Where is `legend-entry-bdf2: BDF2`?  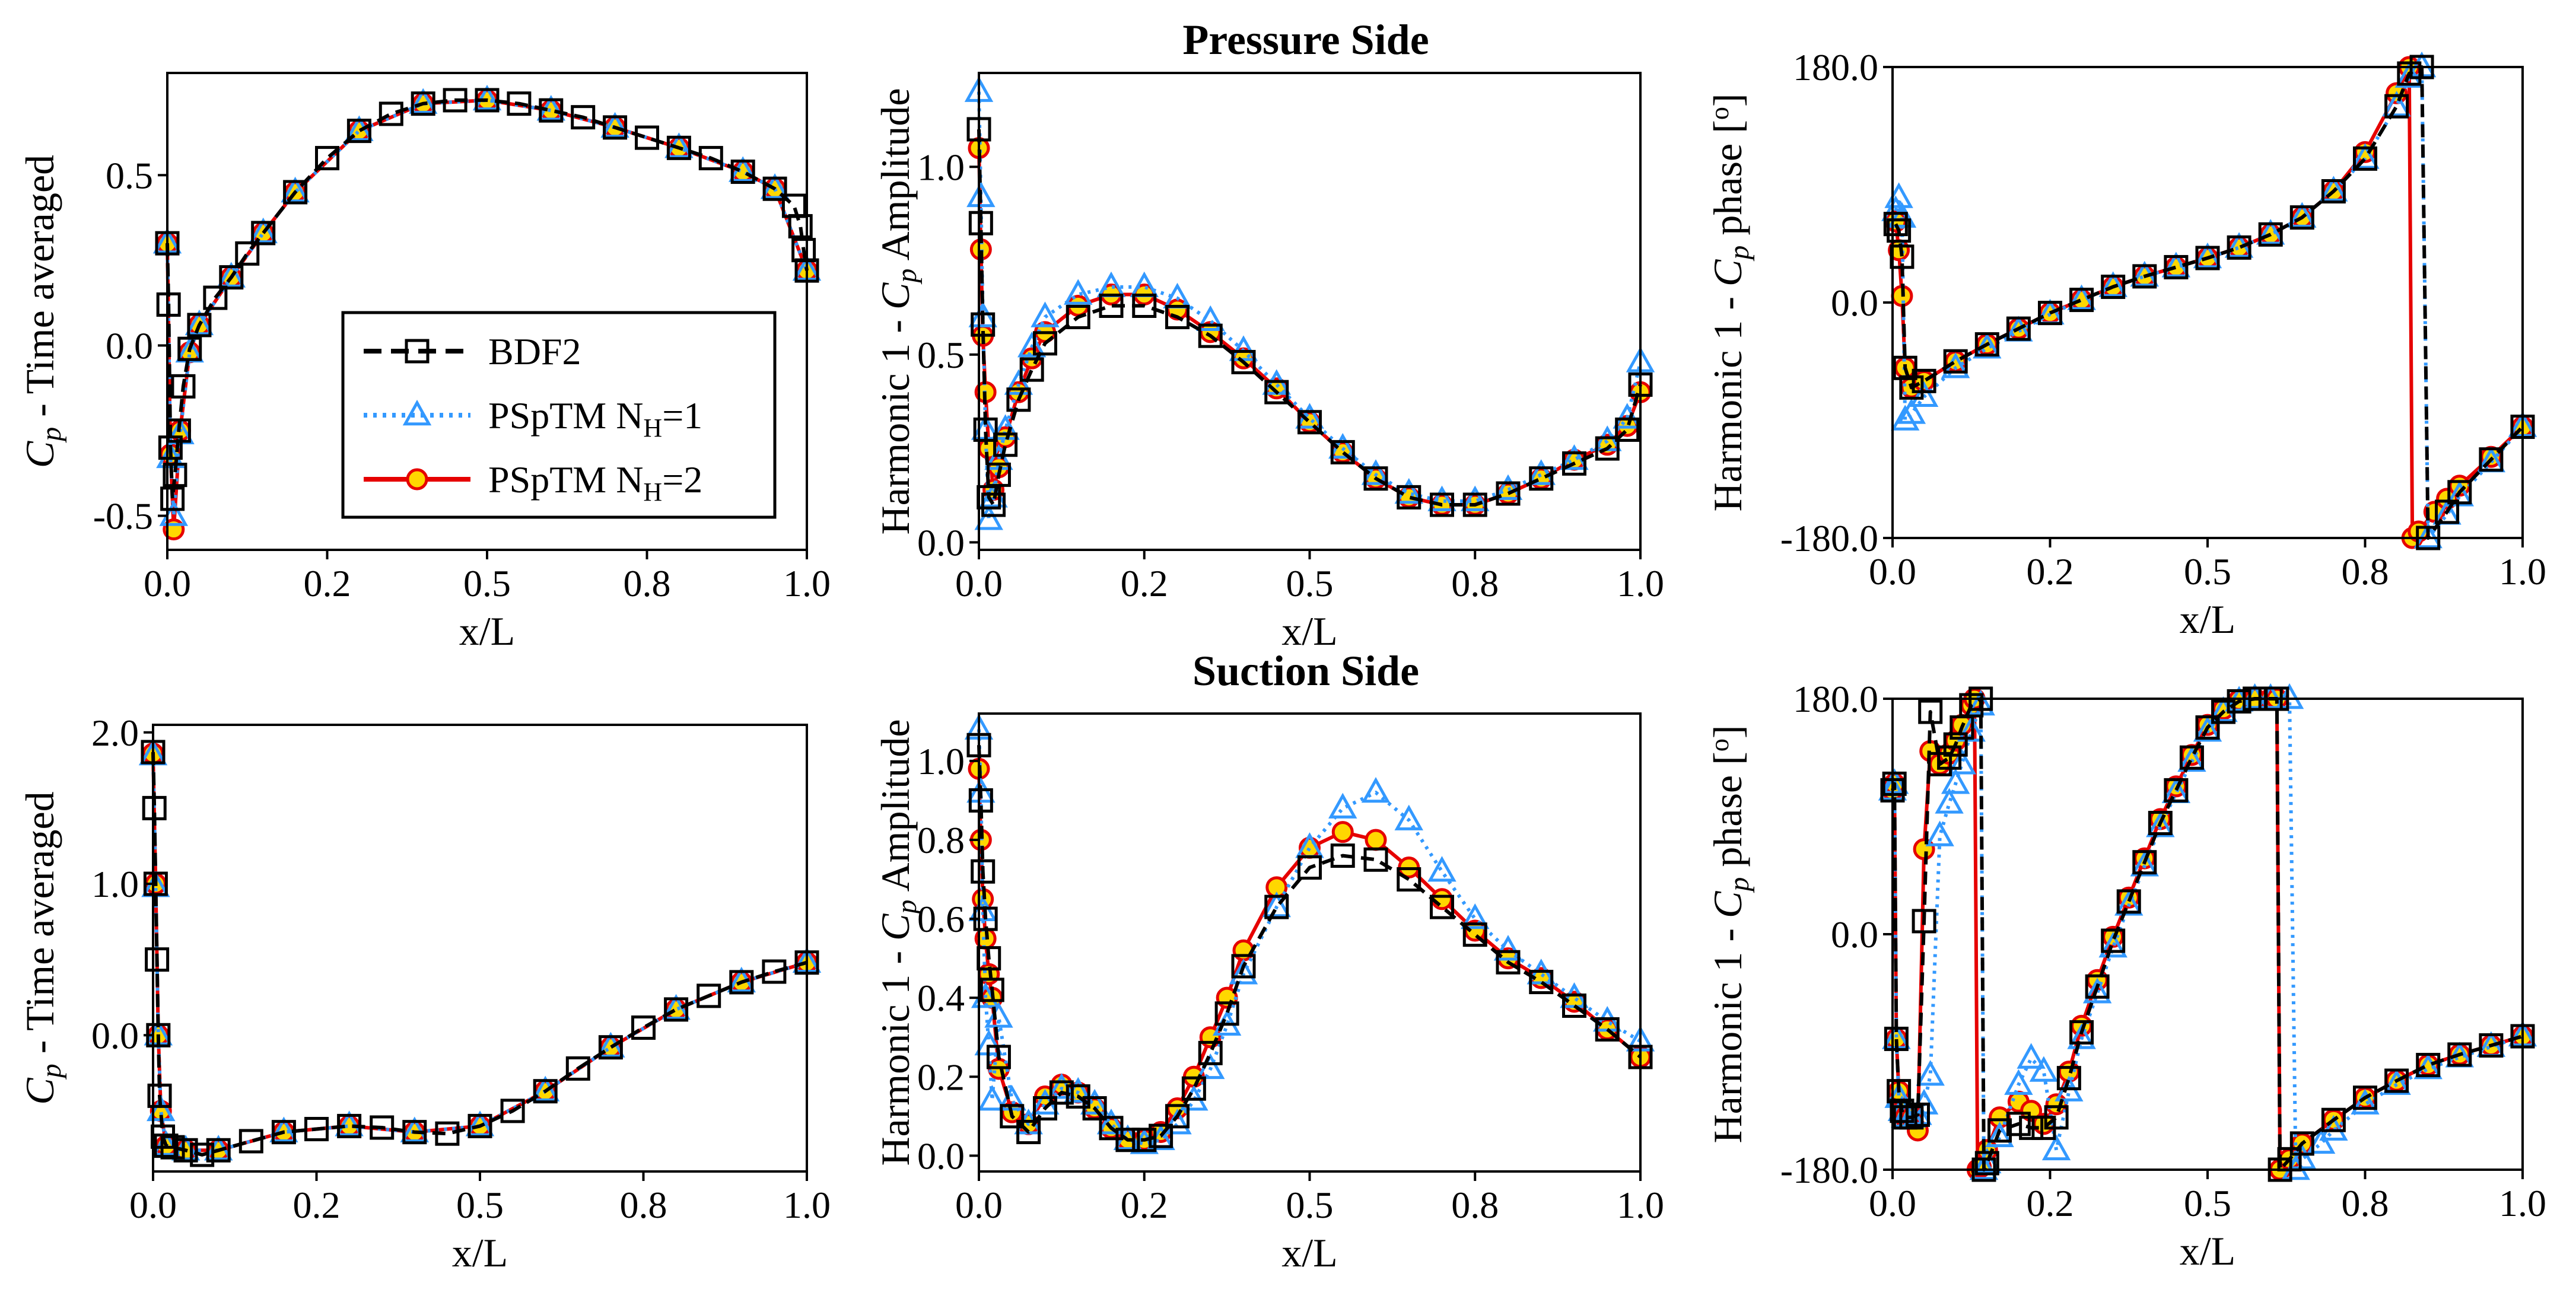 legend-entry-bdf2: BDF2 is located at coordinates (472, 351).